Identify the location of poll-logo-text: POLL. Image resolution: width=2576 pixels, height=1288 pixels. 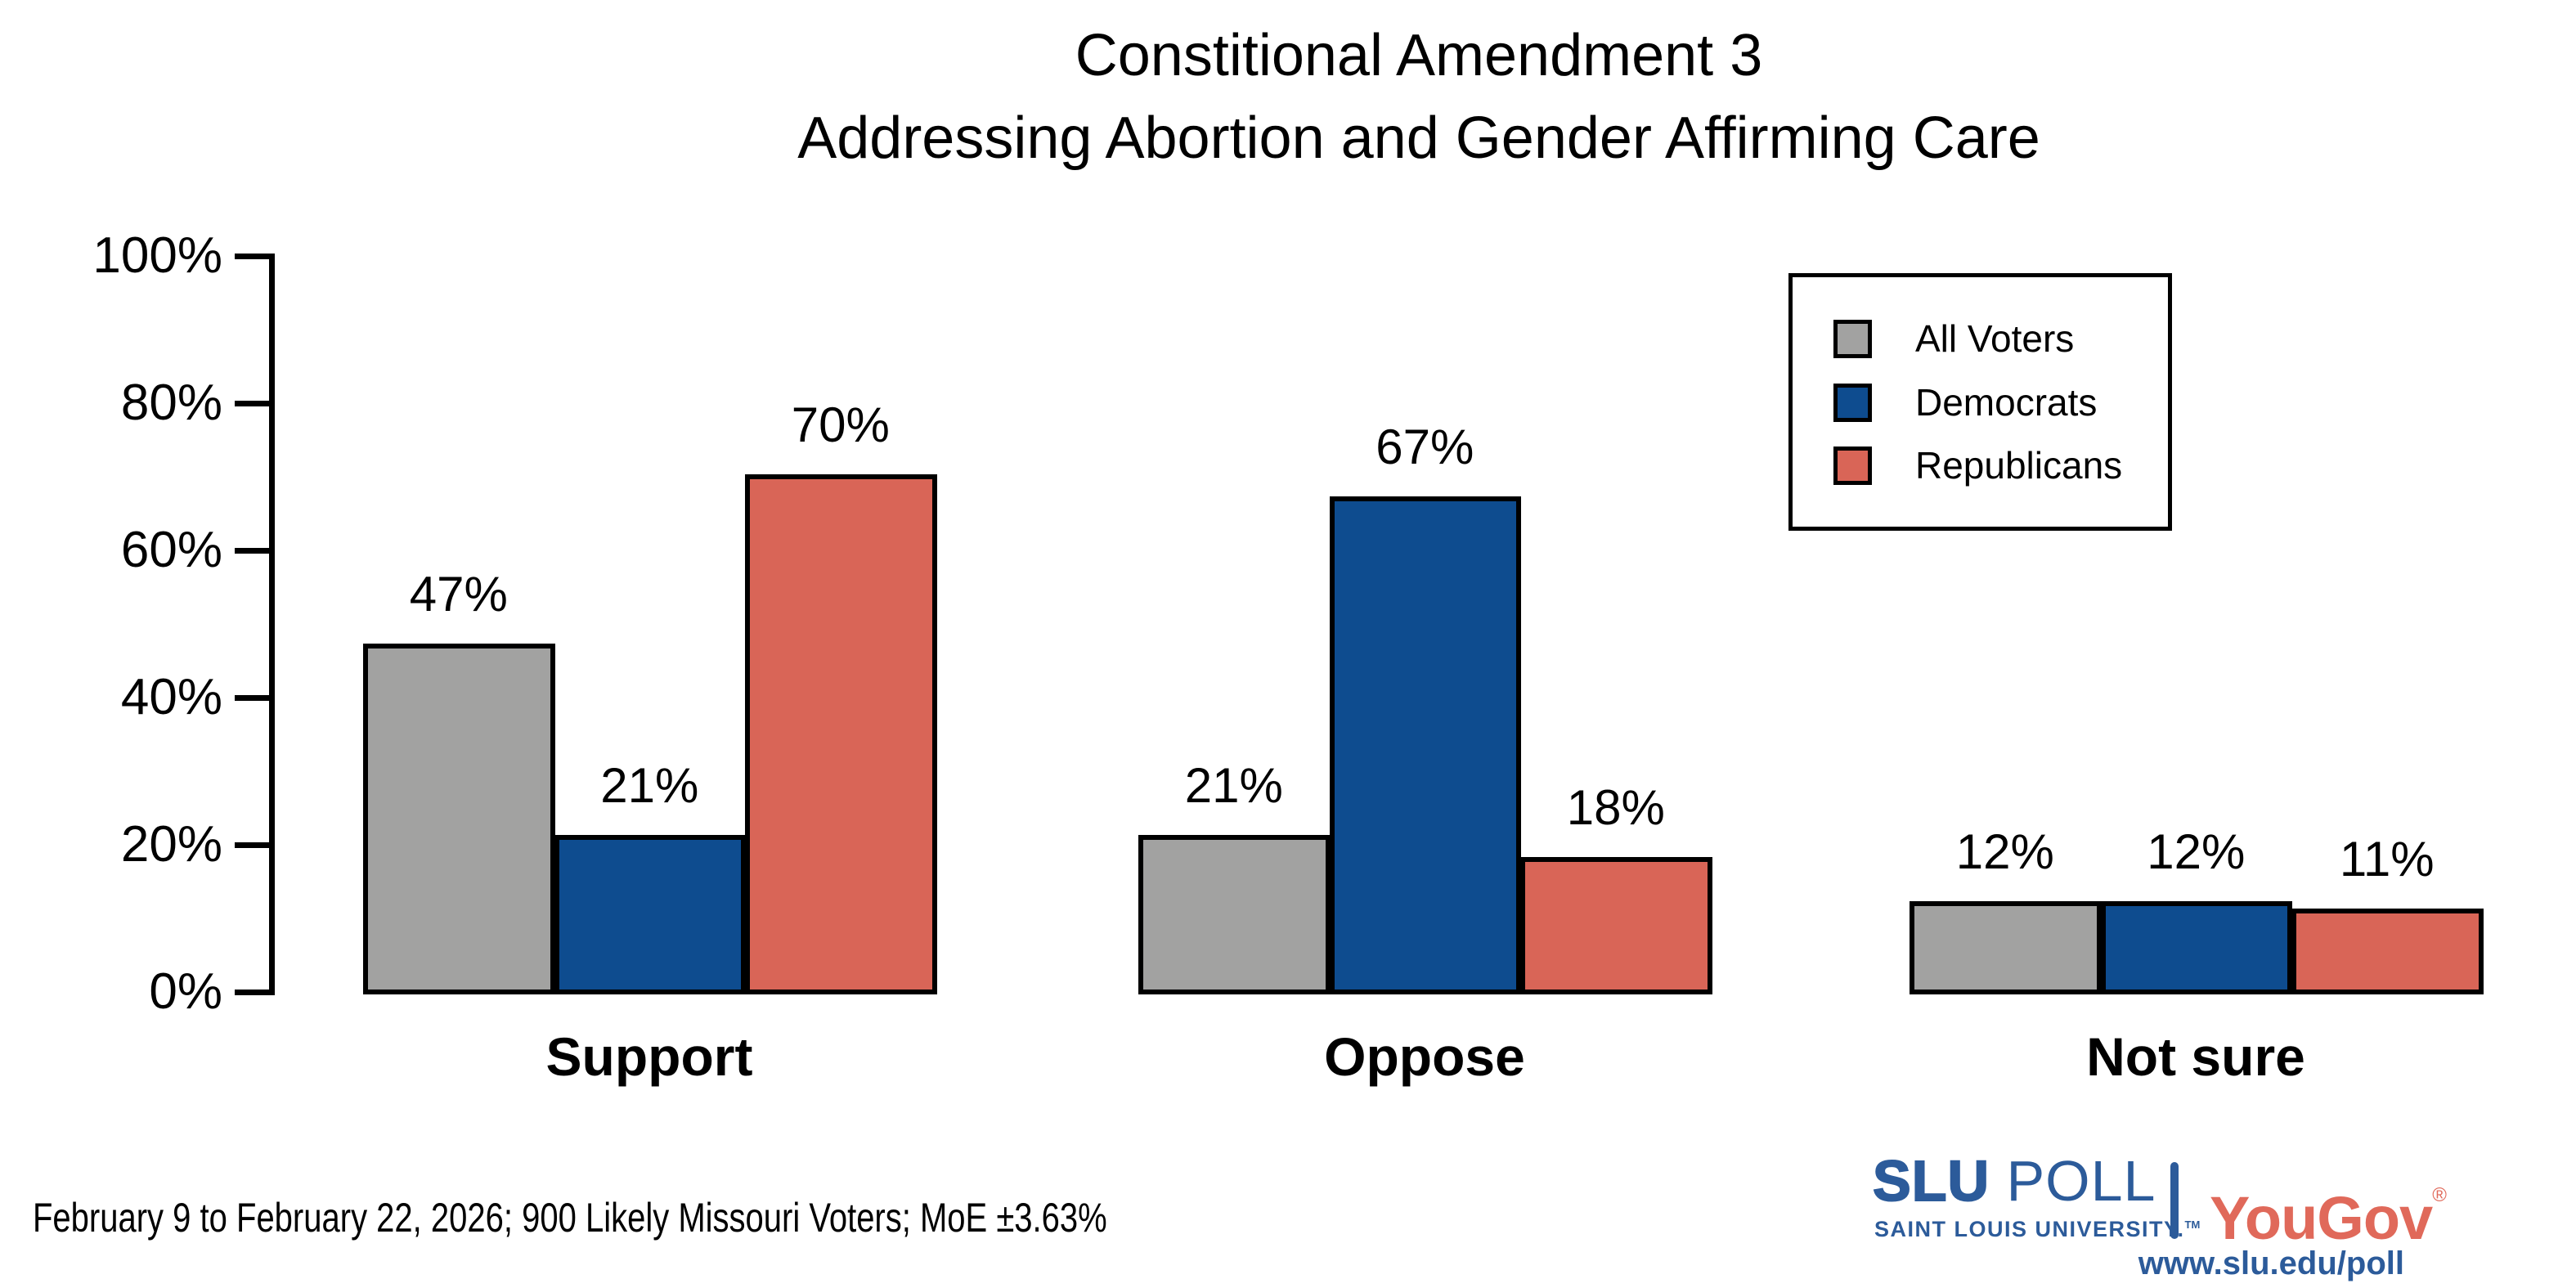
(2073, 1181).